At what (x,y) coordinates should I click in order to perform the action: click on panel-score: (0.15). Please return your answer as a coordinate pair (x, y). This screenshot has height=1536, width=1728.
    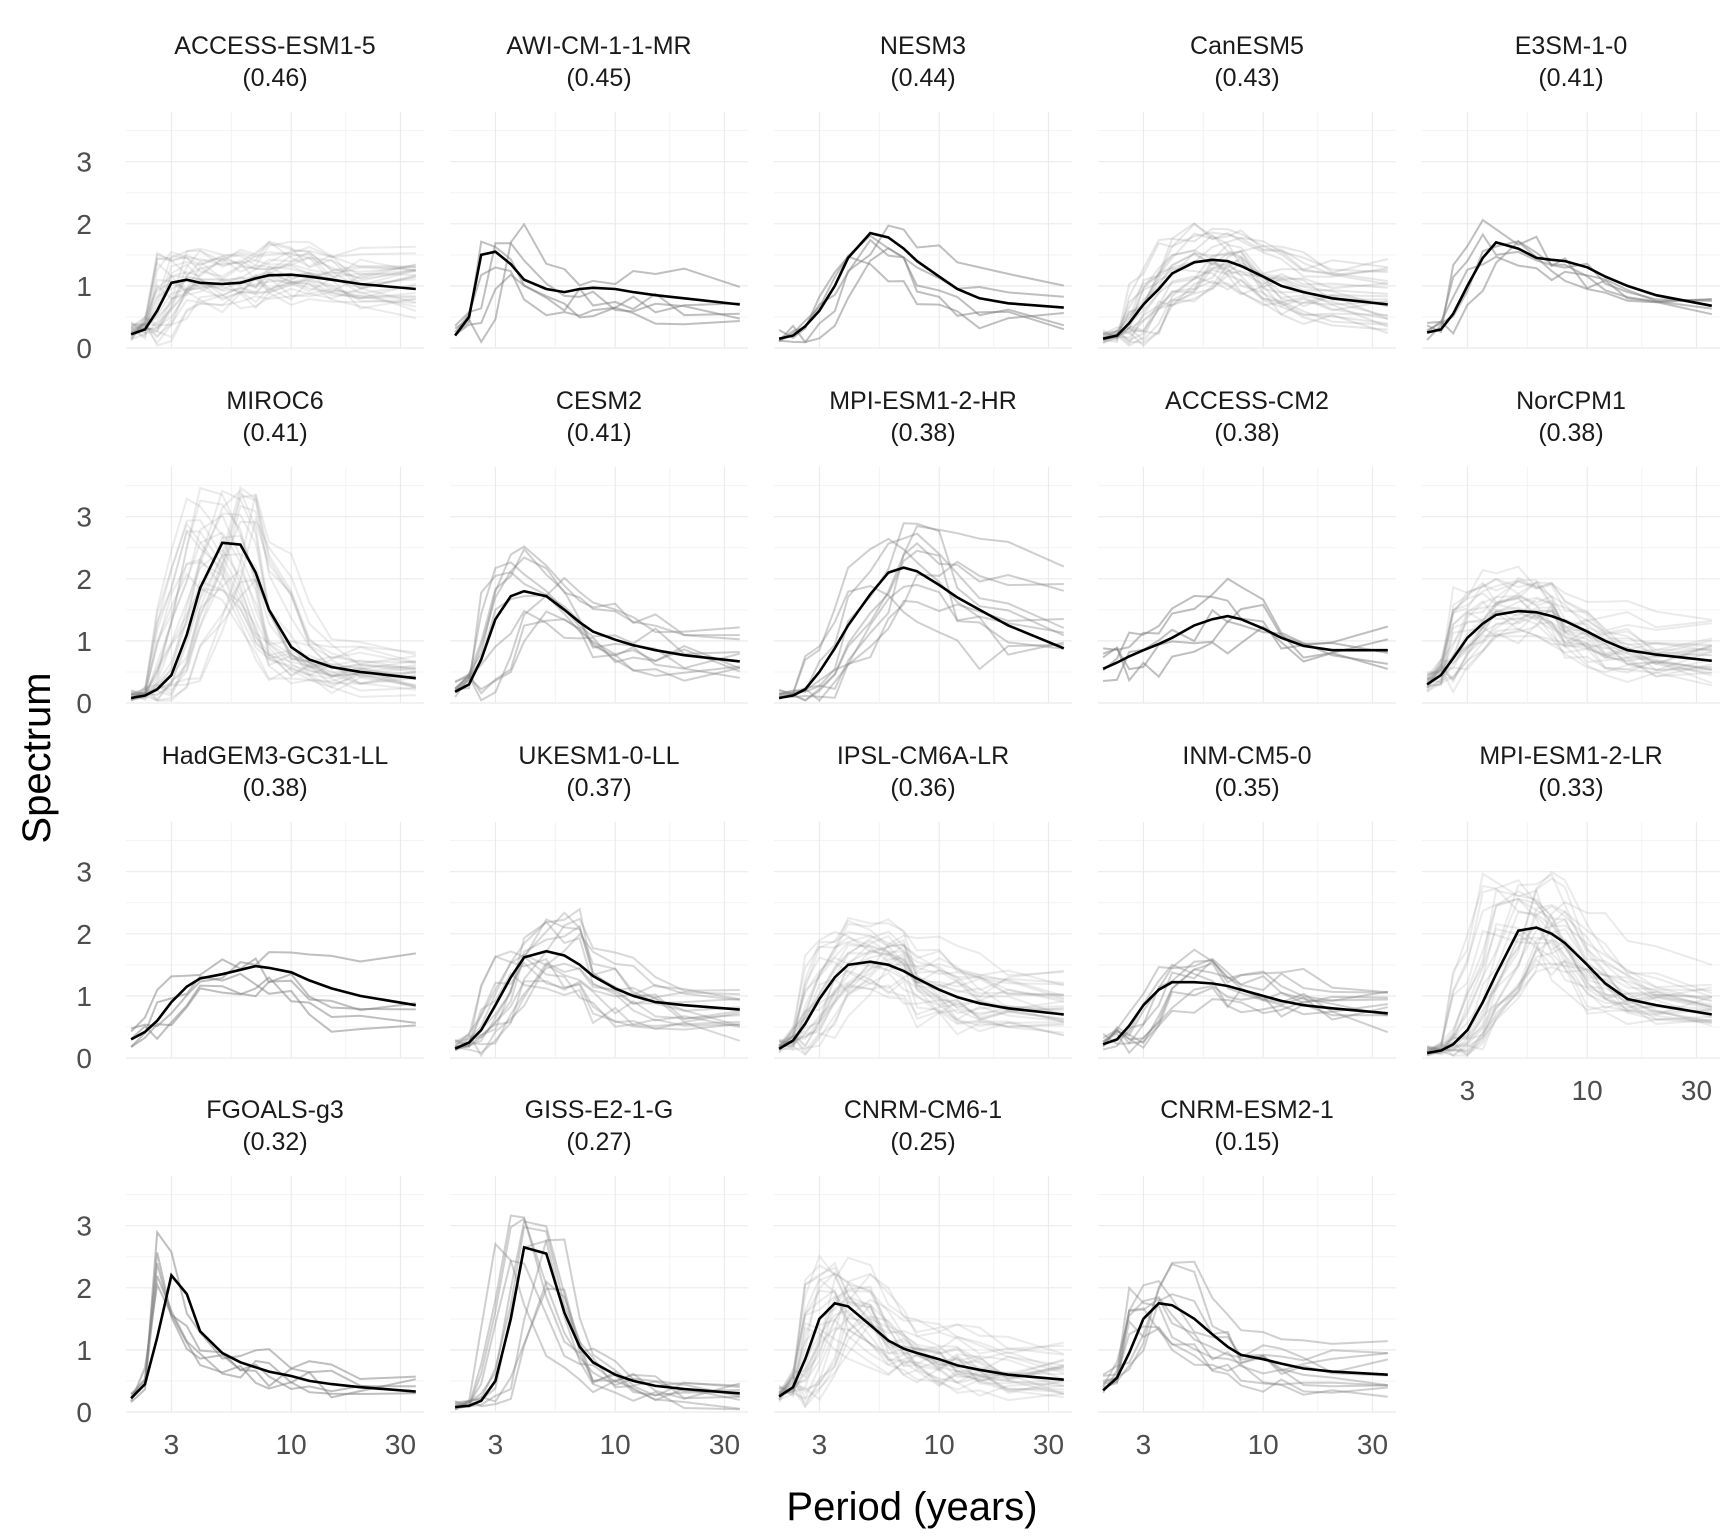
    Looking at the image, I should click on (1246, 1142).